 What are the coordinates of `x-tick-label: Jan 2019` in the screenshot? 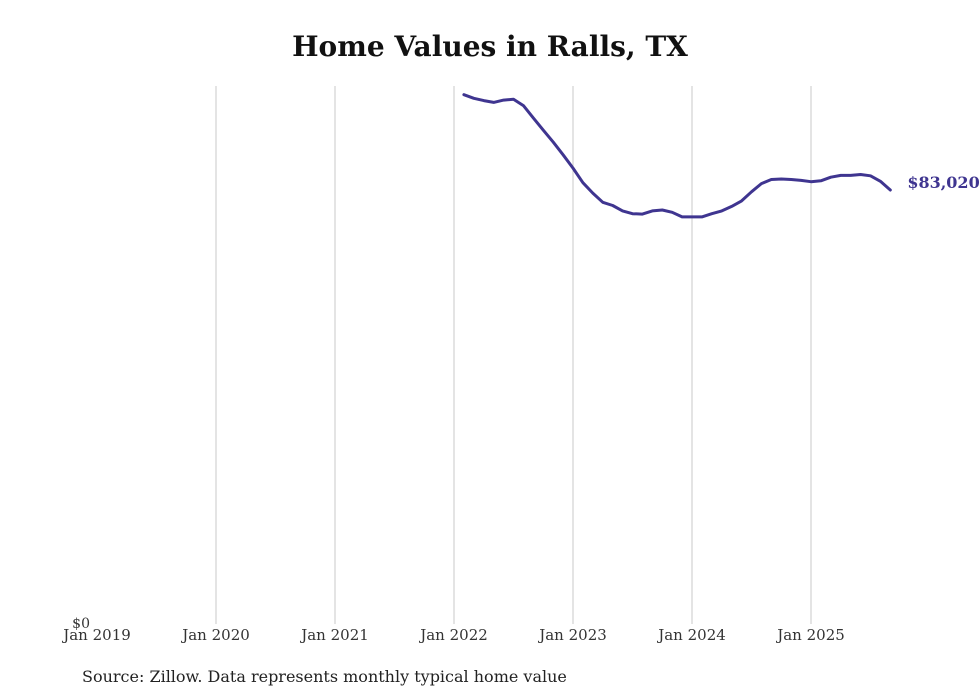 It's located at (96, 635).